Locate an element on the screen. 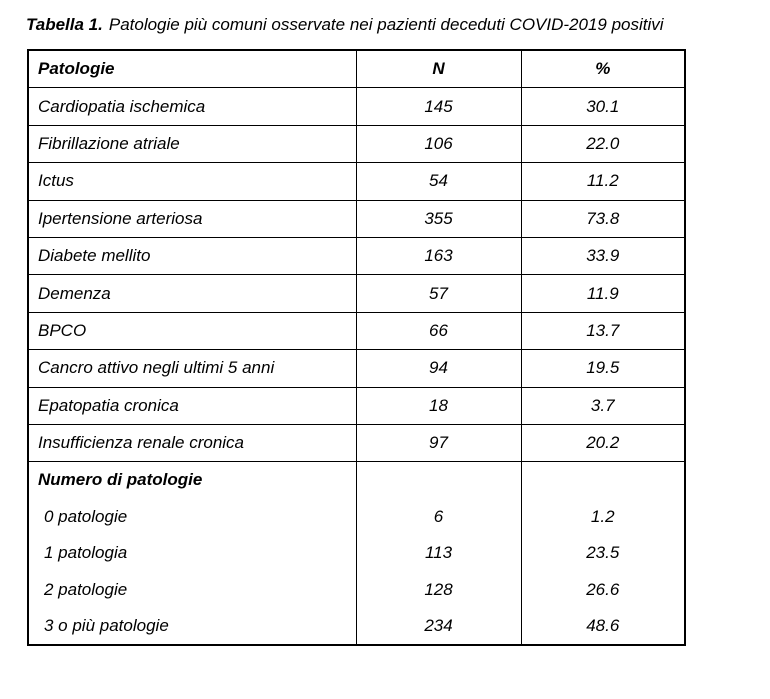  table-row: Insufficienza renale cronica 97 20.2 is located at coordinates (356, 442).